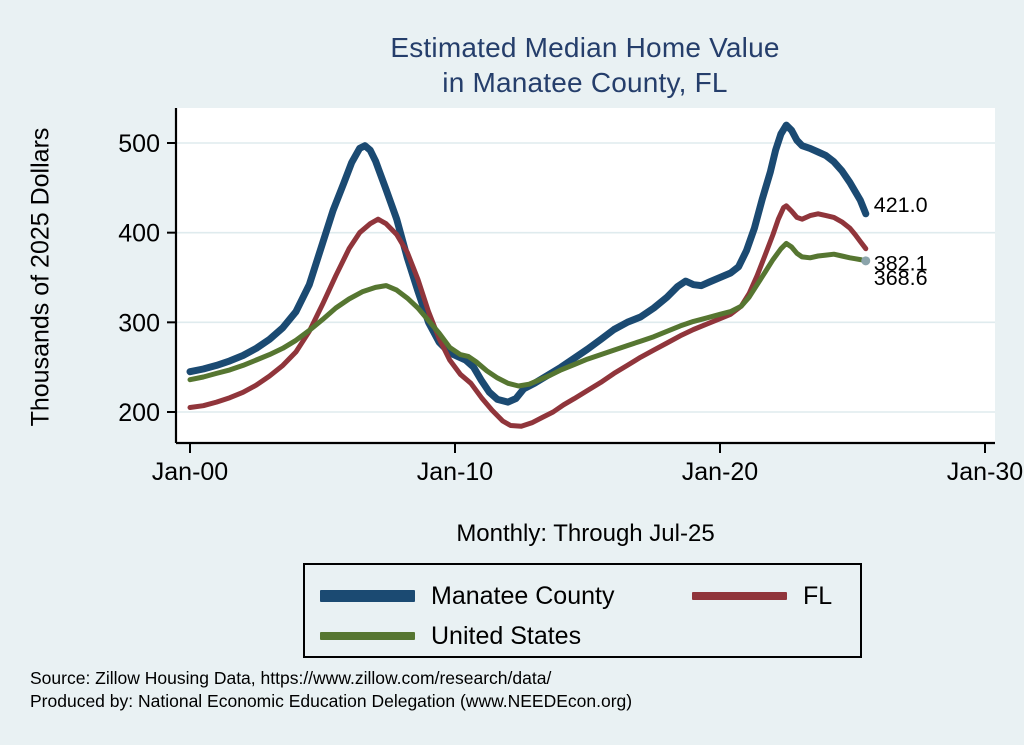 The image size is (1024, 745). What do you see at coordinates (739, 596) in the screenshot?
I see `legend-swatch-fl` at bounding box center [739, 596].